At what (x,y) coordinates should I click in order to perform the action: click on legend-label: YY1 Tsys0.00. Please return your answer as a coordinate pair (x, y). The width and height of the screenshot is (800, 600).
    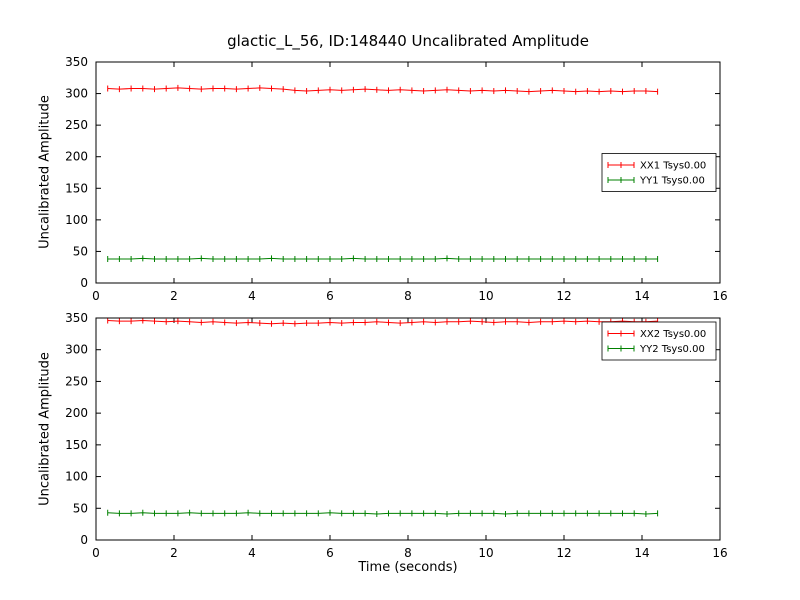
    Looking at the image, I should click on (672, 181).